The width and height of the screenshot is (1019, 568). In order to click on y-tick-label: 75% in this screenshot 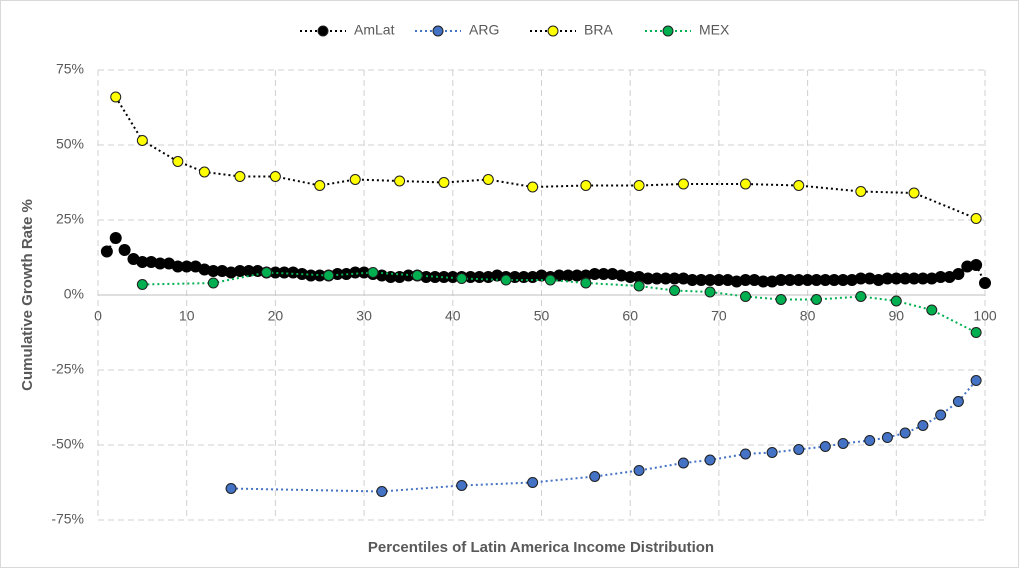, I will do `click(70, 69)`.